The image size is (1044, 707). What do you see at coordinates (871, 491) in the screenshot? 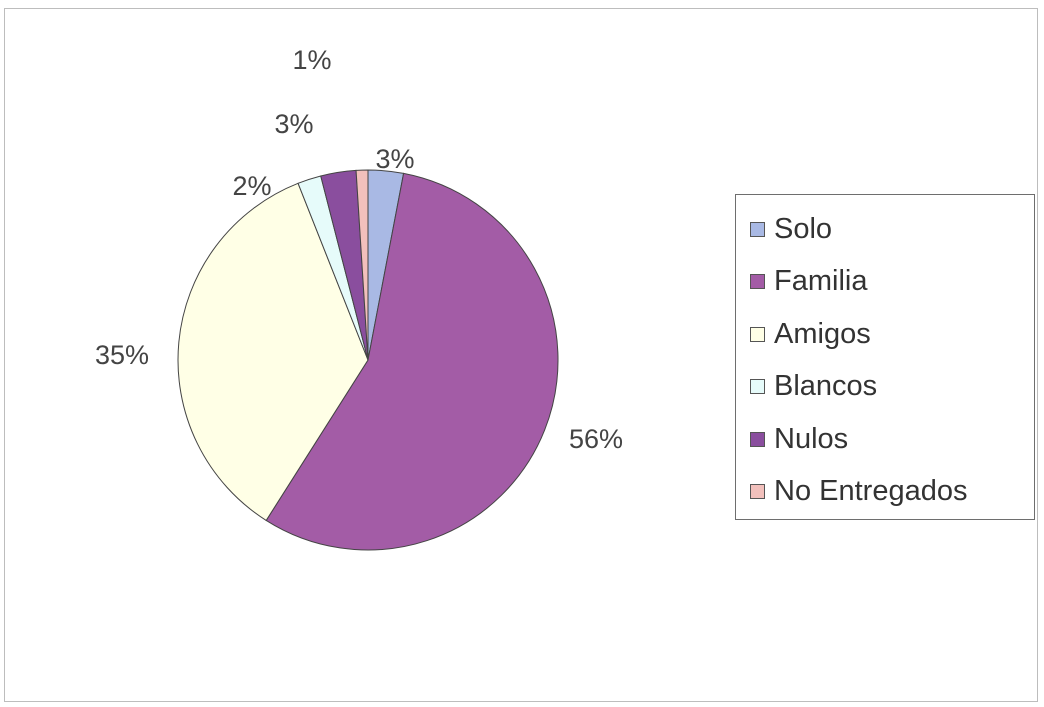
I see `legend-label-no-entregados: No Entregados` at bounding box center [871, 491].